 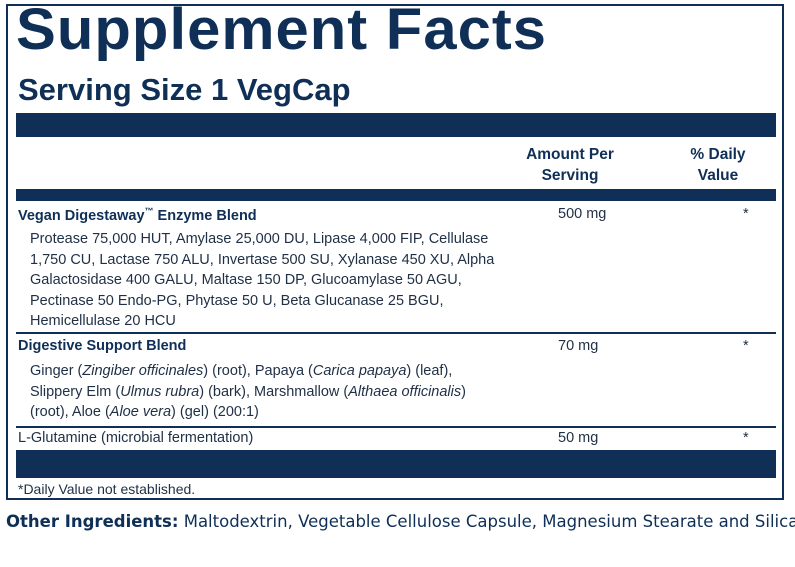 I want to click on column-header-amount: Amount Per Serving, so click(x=570, y=165).